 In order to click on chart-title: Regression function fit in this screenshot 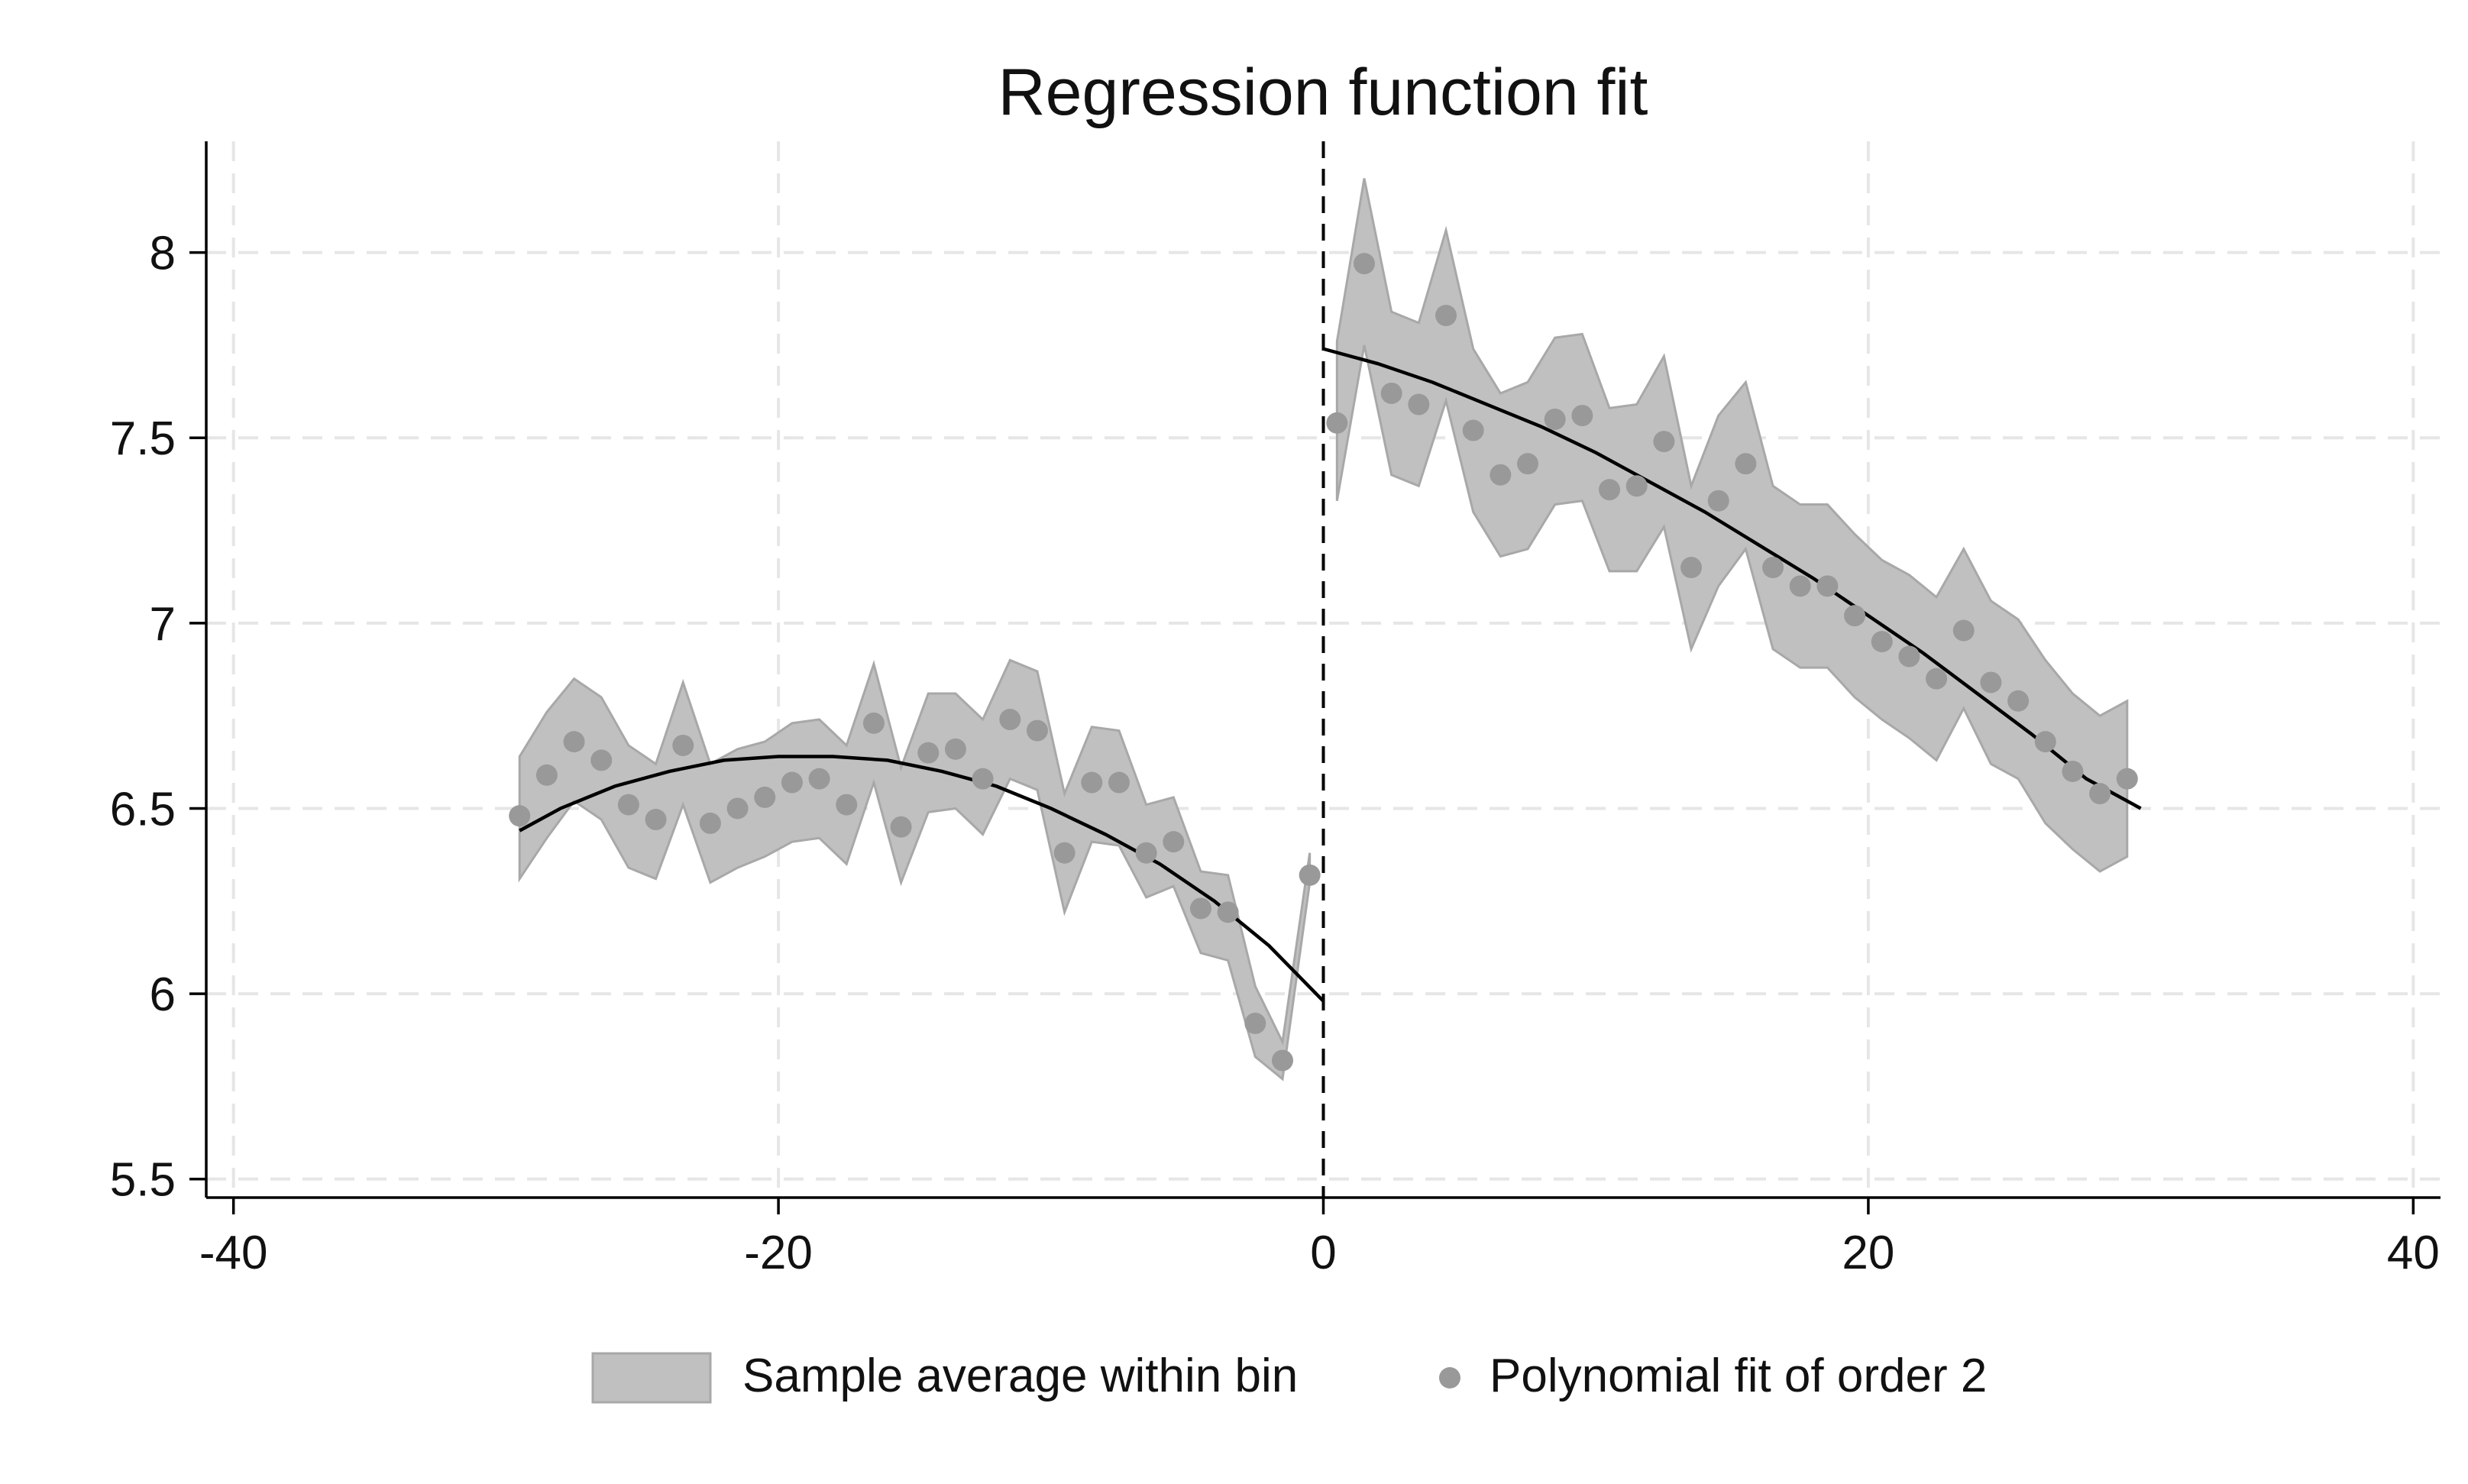, I will do `click(1323, 92)`.